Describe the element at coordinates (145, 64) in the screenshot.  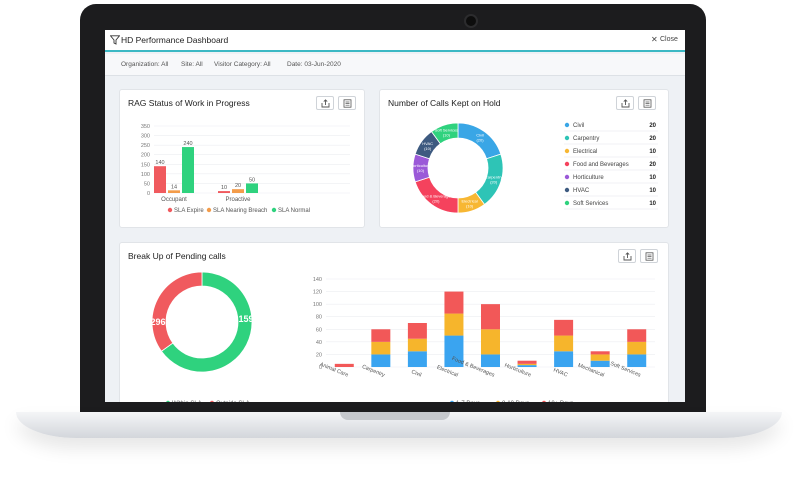
I see `filter-organization: Organization: All` at that location.